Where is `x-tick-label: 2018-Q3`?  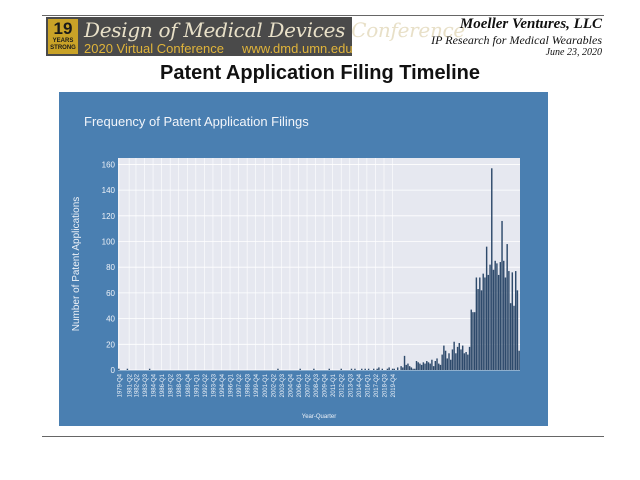 x-tick-label: 2018-Q3 is located at coordinates (386, 385).